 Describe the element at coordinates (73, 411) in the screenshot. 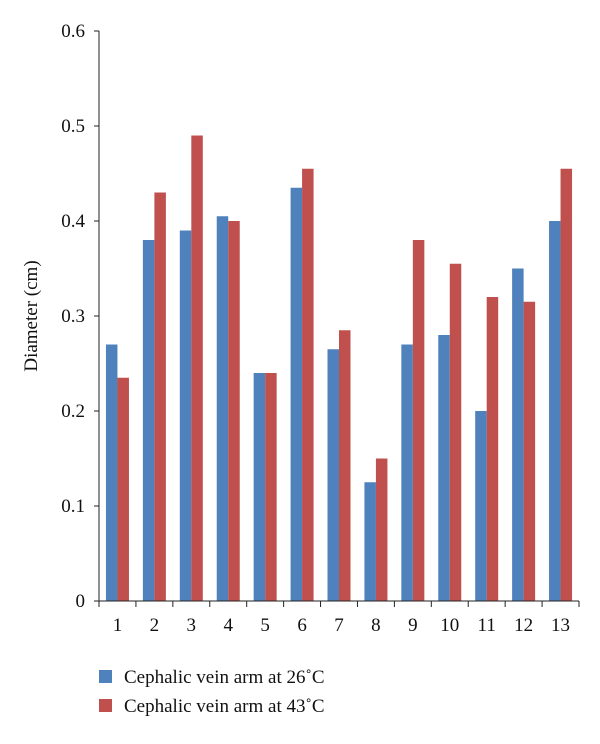

I see `y-tick-label: 0.2` at that location.